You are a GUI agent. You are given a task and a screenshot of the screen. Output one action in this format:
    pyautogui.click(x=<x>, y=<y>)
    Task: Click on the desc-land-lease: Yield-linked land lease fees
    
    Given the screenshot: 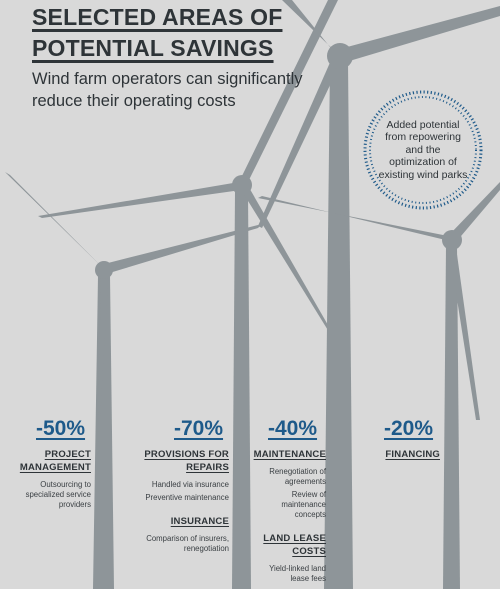 What is the action you would take?
    pyautogui.click(x=297, y=573)
    